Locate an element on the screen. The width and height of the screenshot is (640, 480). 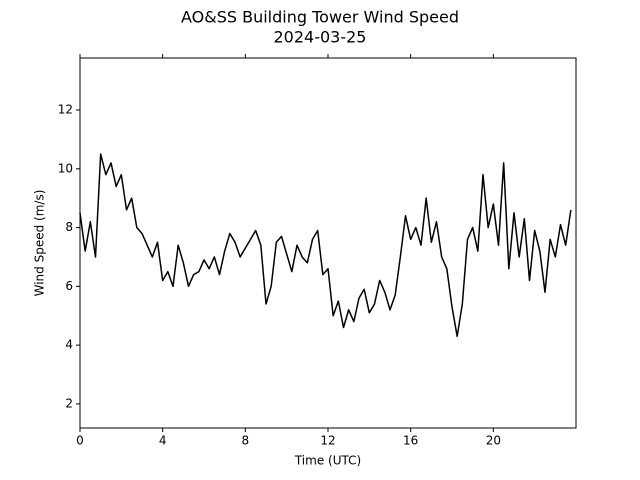
x-tick-label: 4 is located at coordinates (163, 441).